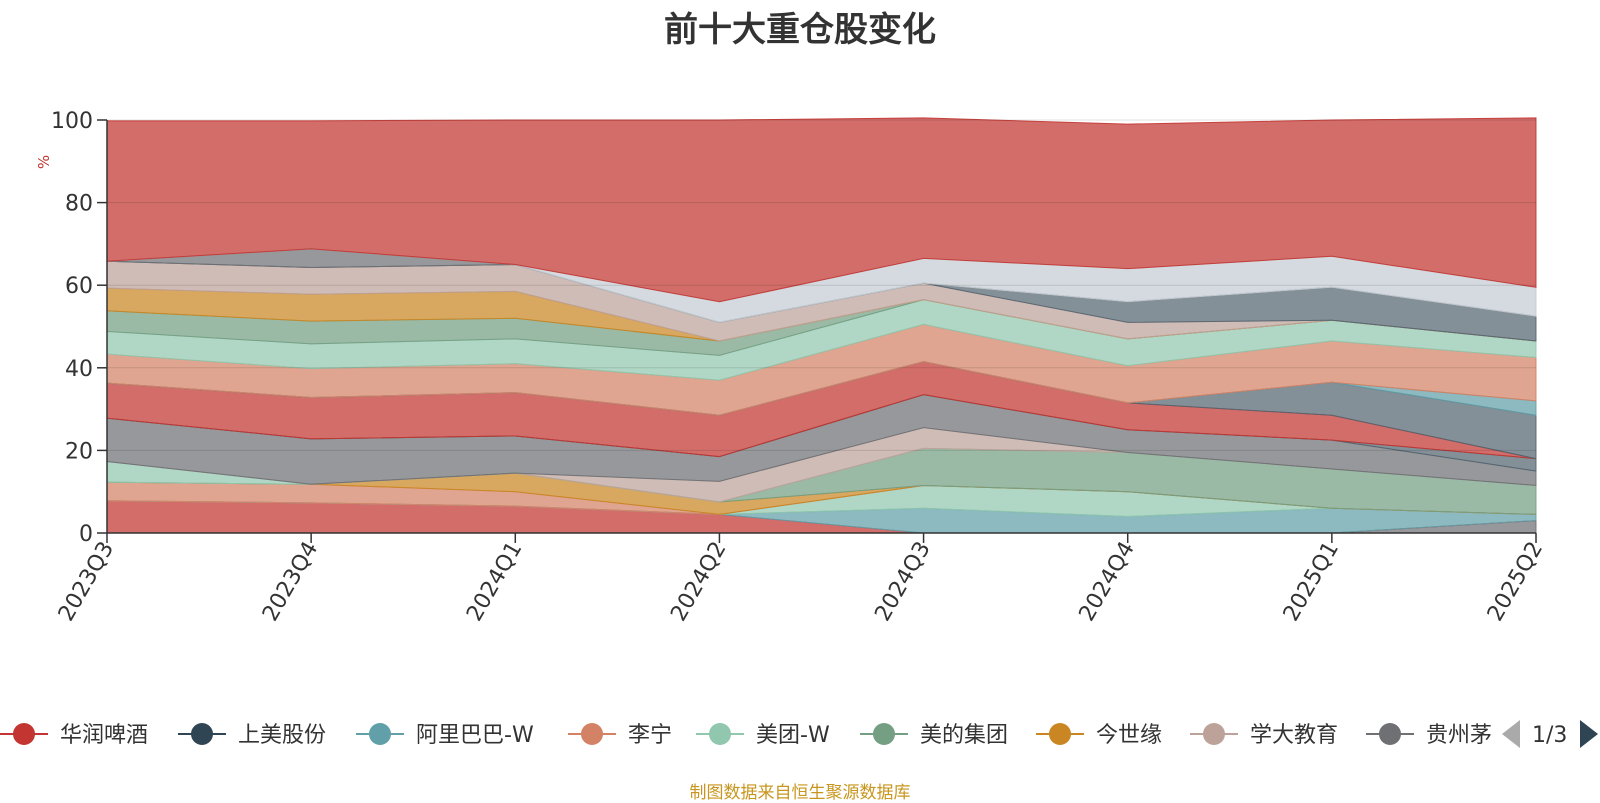 This screenshot has height=803, width=1600. Describe the element at coordinates (698, 582) in the screenshot. I see `x-tick-label: 2024Q2` at that location.